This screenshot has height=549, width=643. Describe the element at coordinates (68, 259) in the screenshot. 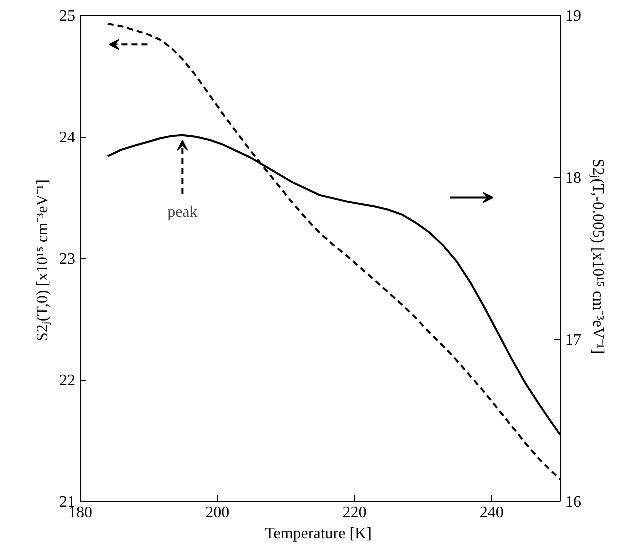

I see `y-tick-label: 23` at that location.